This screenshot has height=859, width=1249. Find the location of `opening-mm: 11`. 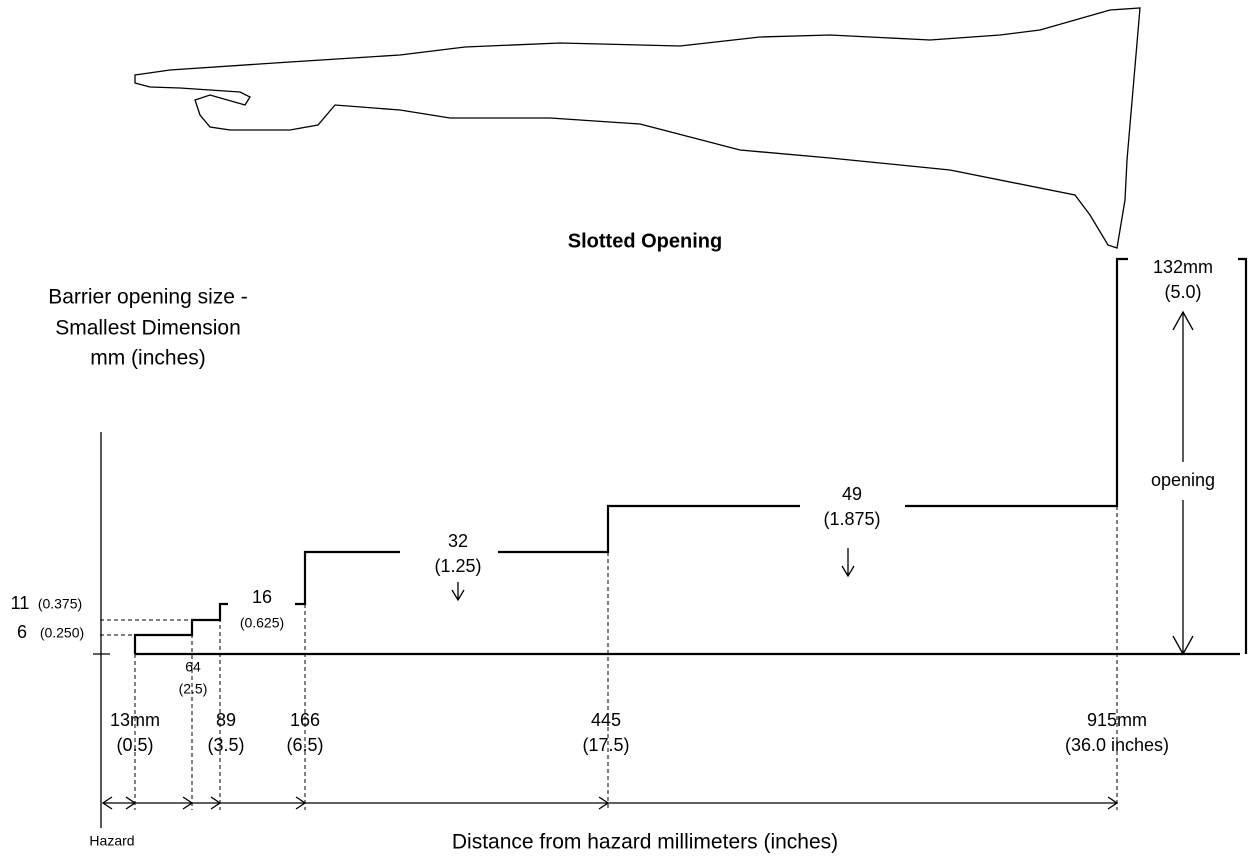

opening-mm: 11 is located at coordinates (20, 603).